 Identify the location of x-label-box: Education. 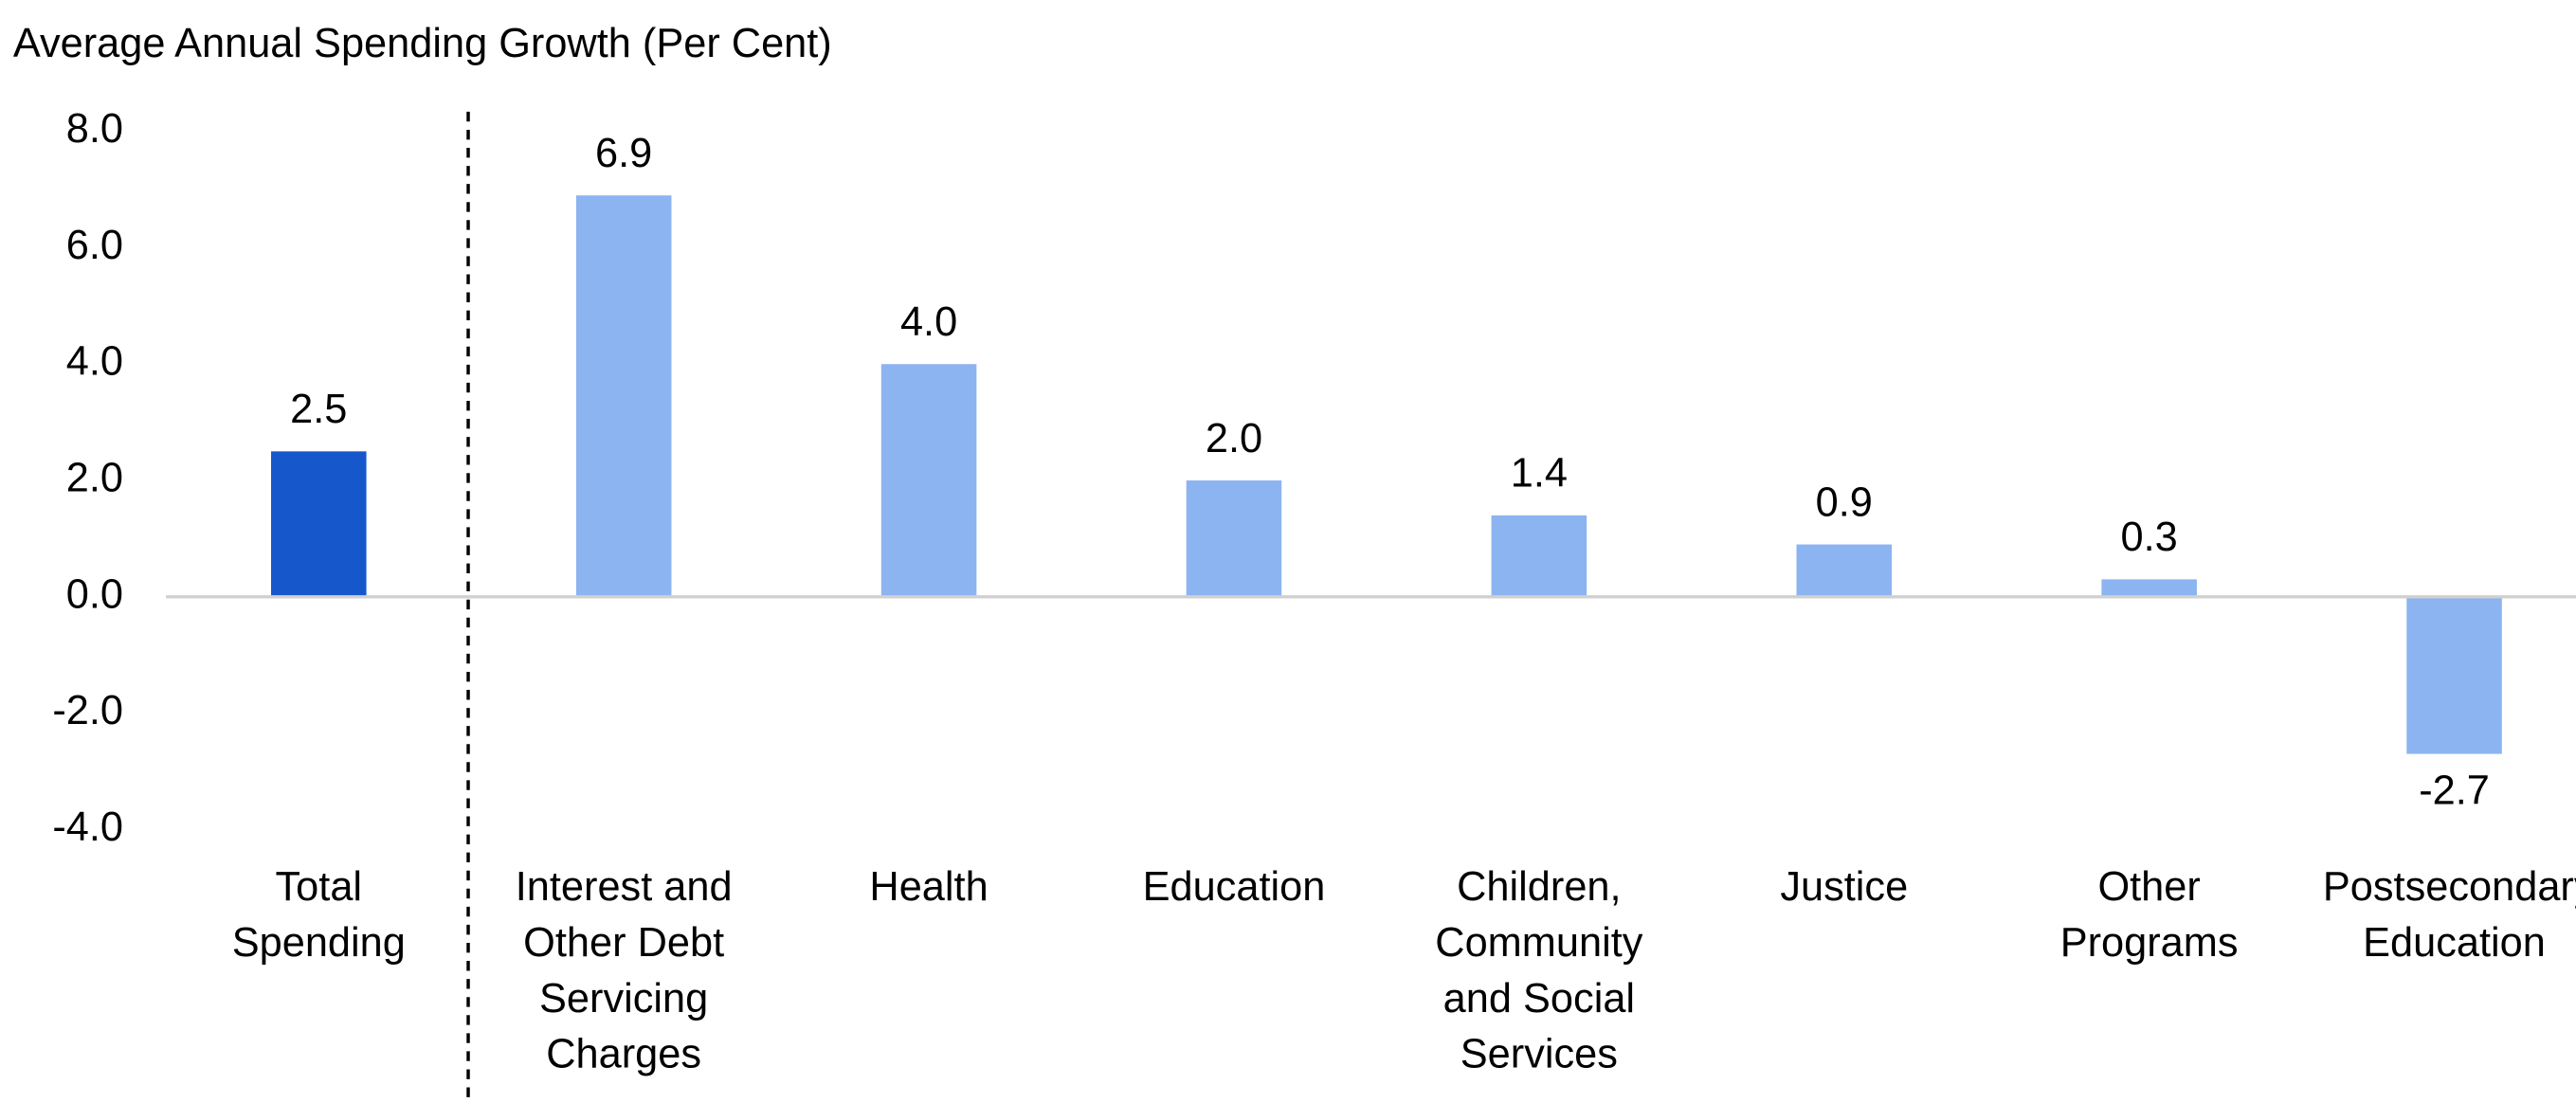
(1234, 887).